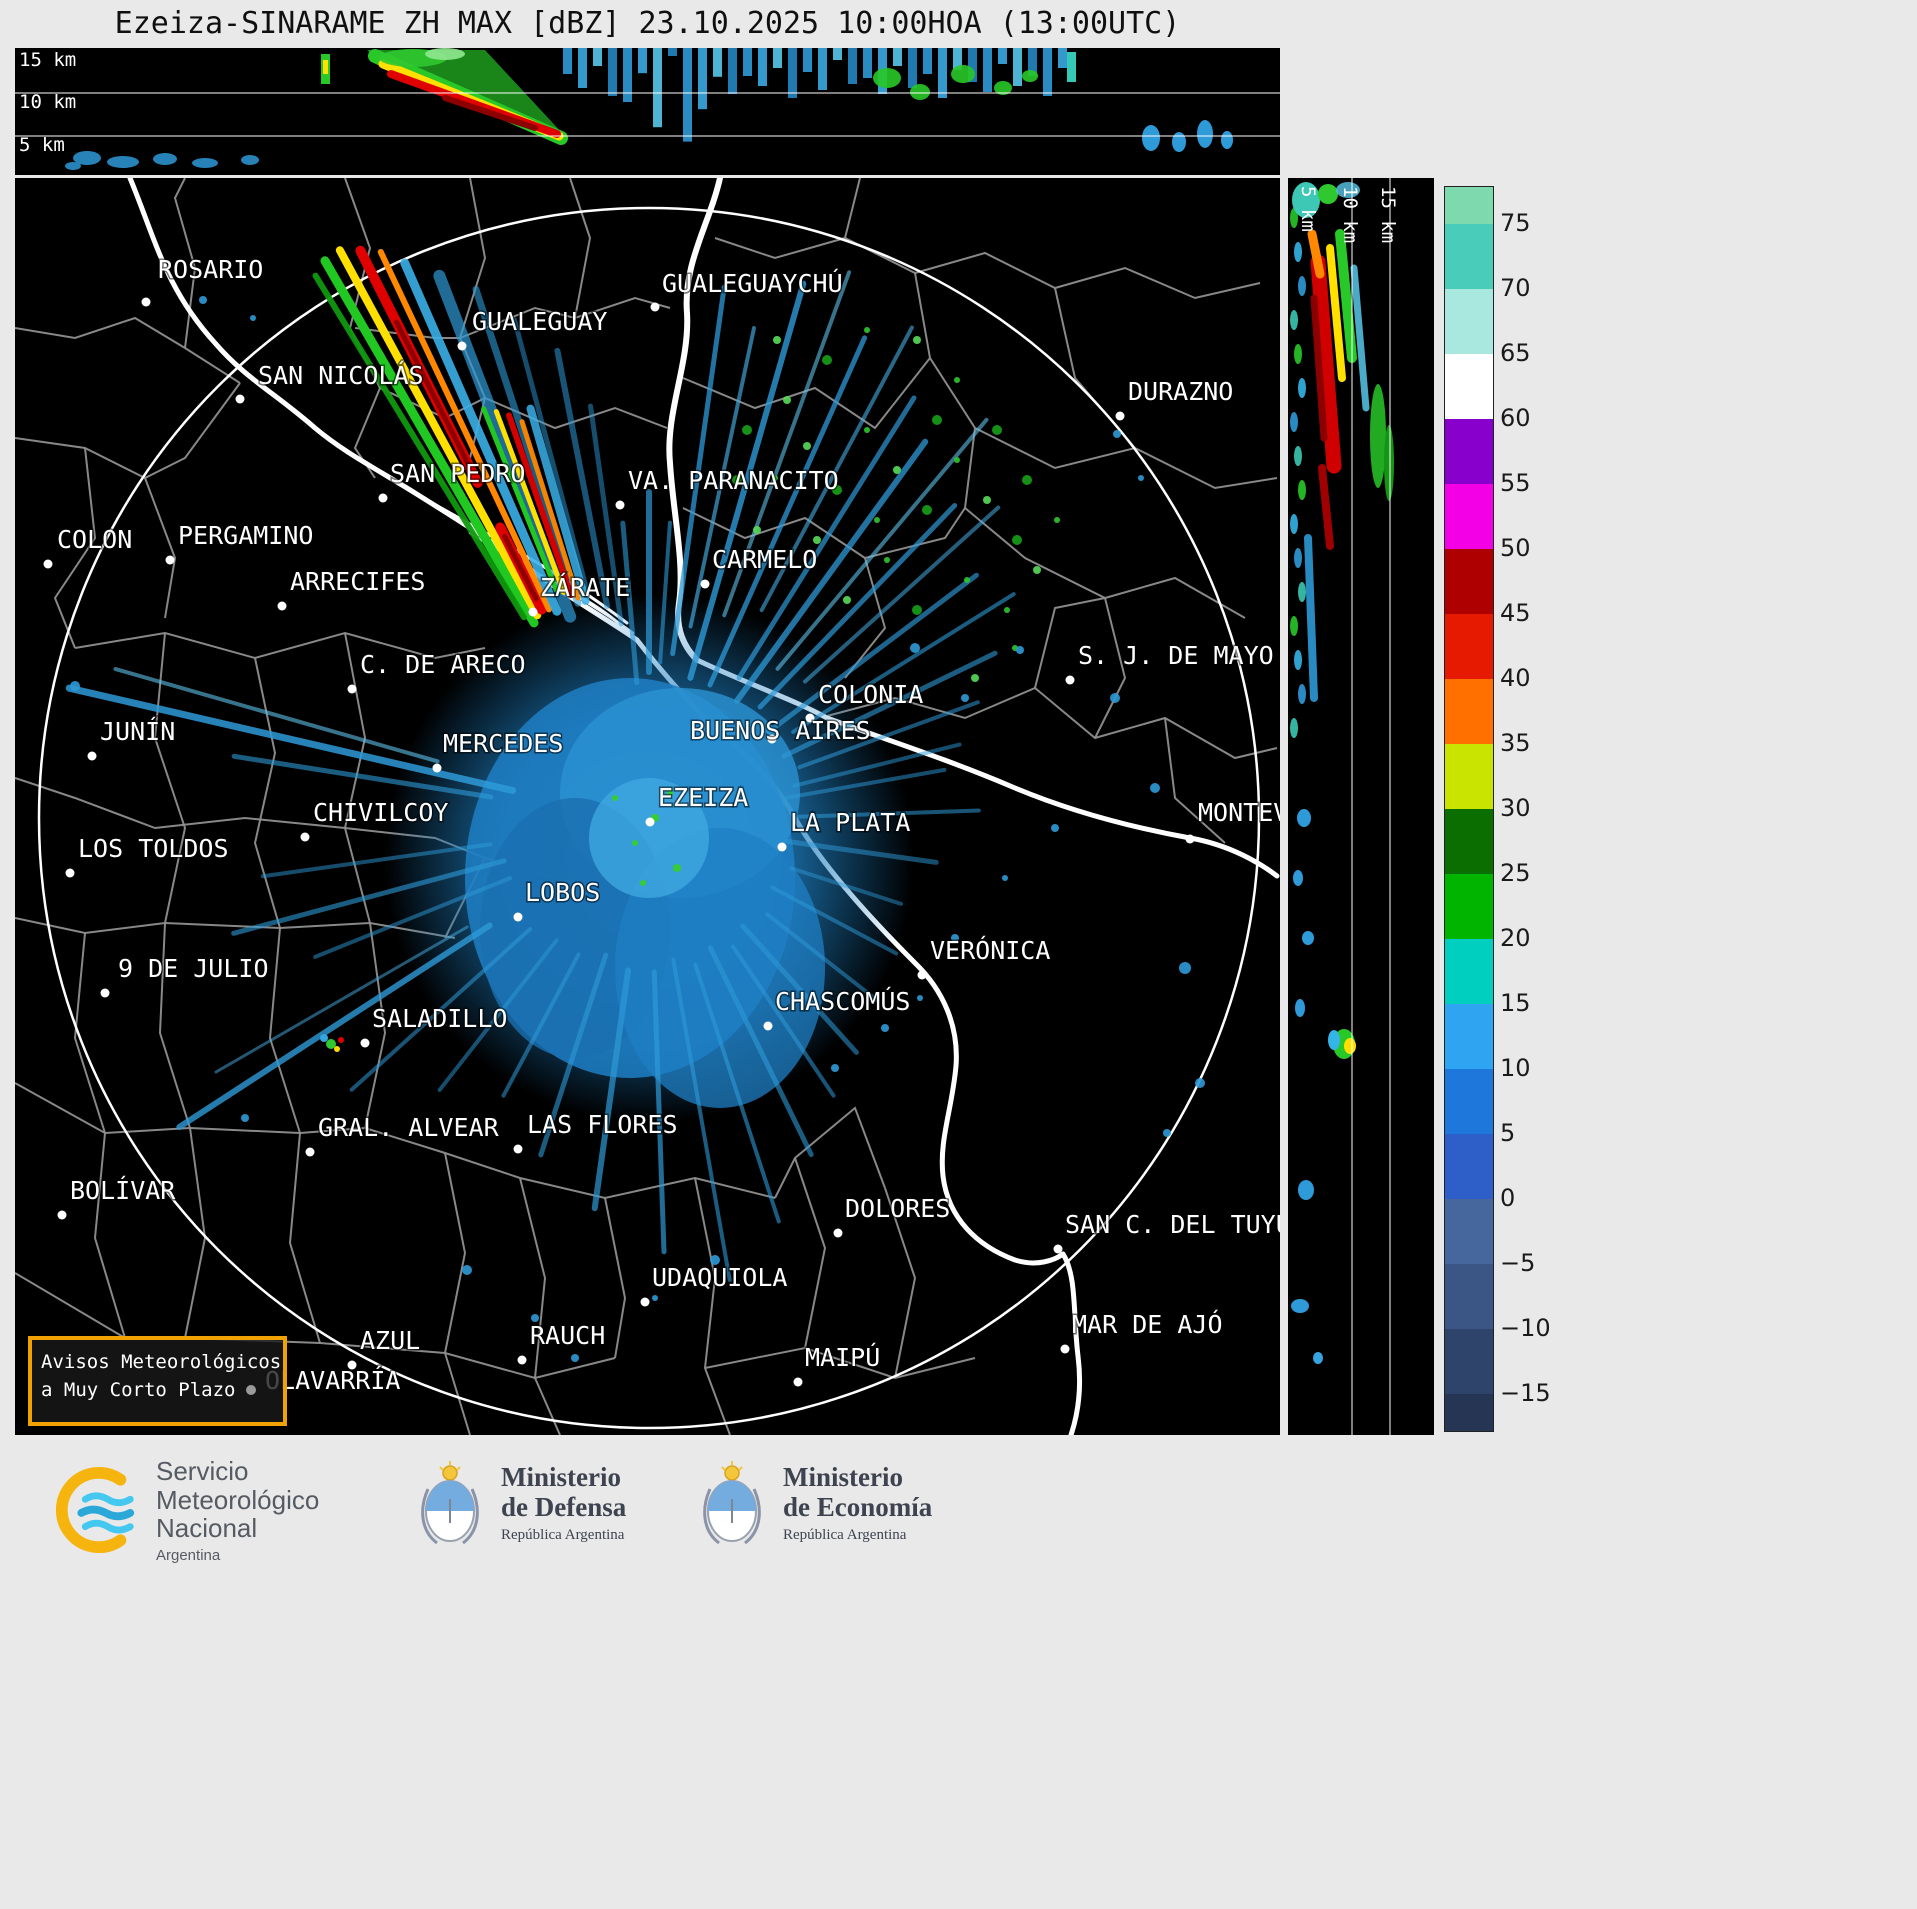 The width and height of the screenshot is (1917, 1909). Describe the element at coordinates (202, 1471) in the screenshot. I see `smn-line1: Servicio` at that location.